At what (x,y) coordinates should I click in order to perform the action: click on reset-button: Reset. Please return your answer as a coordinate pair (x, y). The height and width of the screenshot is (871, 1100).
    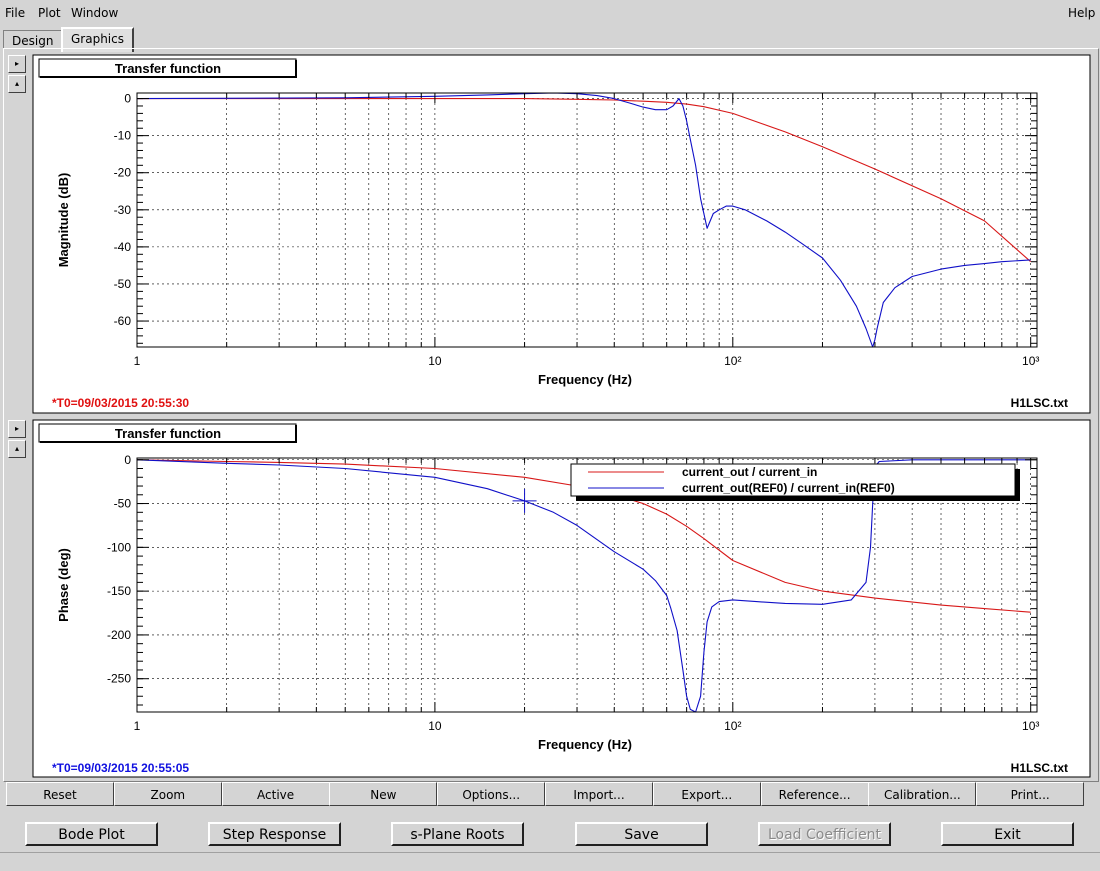
    Looking at the image, I should click on (60, 794).